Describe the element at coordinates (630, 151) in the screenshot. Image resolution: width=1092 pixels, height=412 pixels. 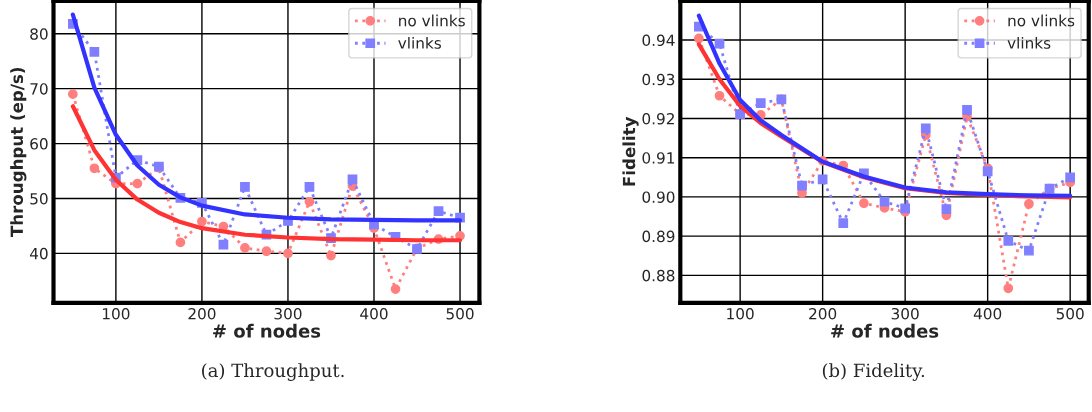
I see `y-axis-title: Fidelity` at that location.